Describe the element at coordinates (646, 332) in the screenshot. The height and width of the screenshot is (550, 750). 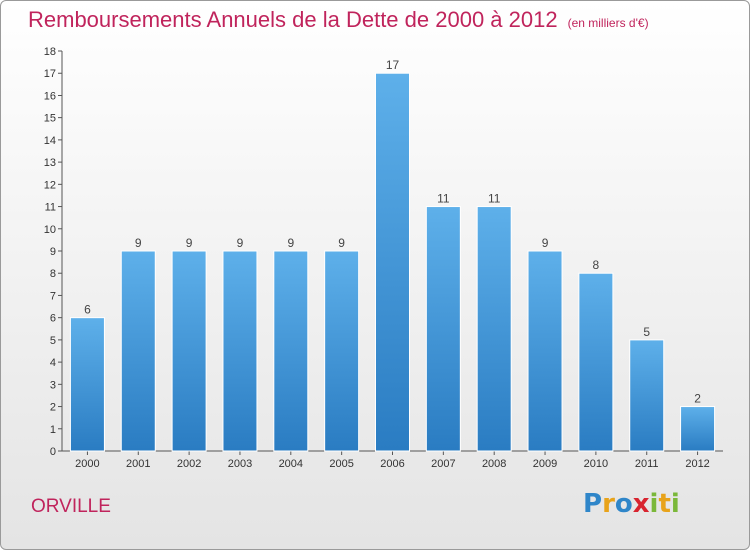
I see `data-label-2011: 5` at that location.